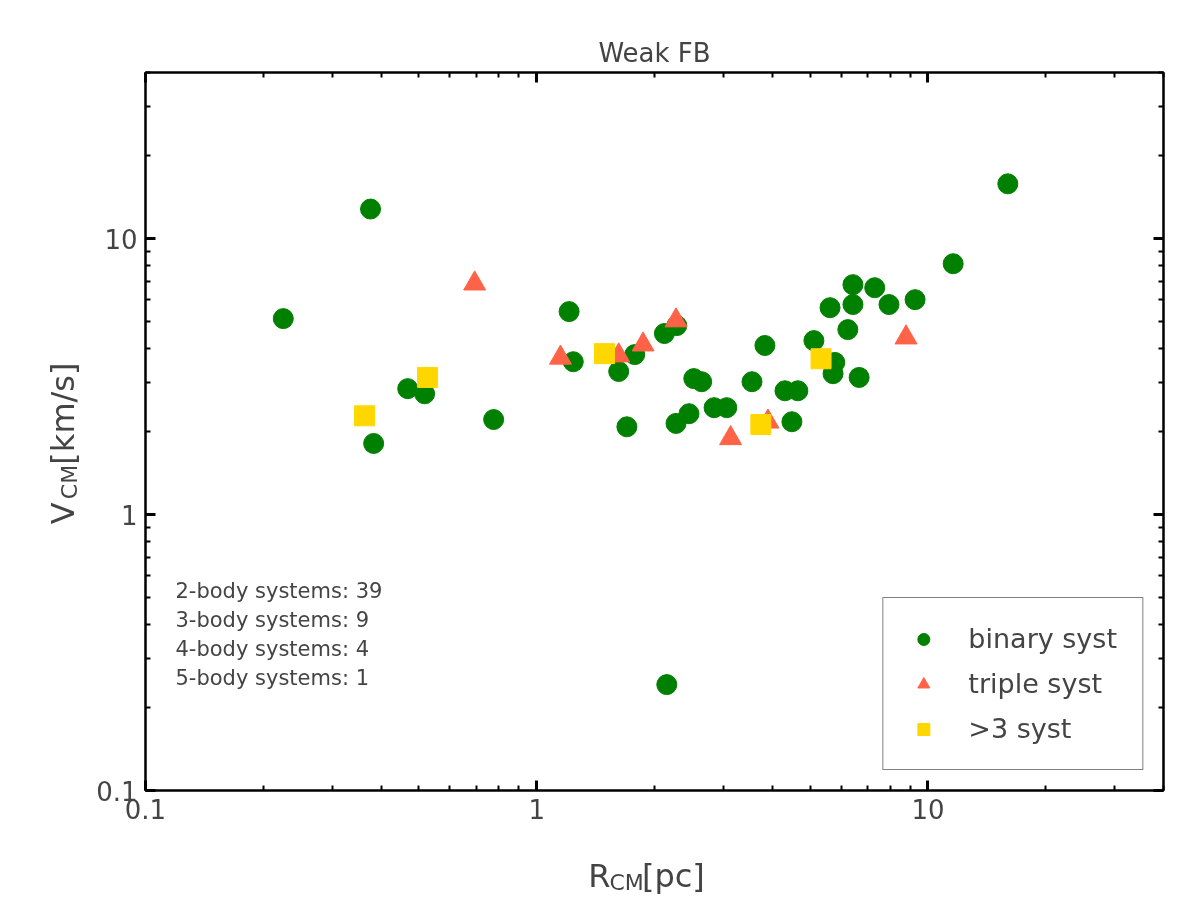 The height and width of the screenshot is (900, 1200). What do you see at coordinates (272, 619) in the screenshot?
I see `annotation: 3-body systems: 9` at bounding box center [272, 619].